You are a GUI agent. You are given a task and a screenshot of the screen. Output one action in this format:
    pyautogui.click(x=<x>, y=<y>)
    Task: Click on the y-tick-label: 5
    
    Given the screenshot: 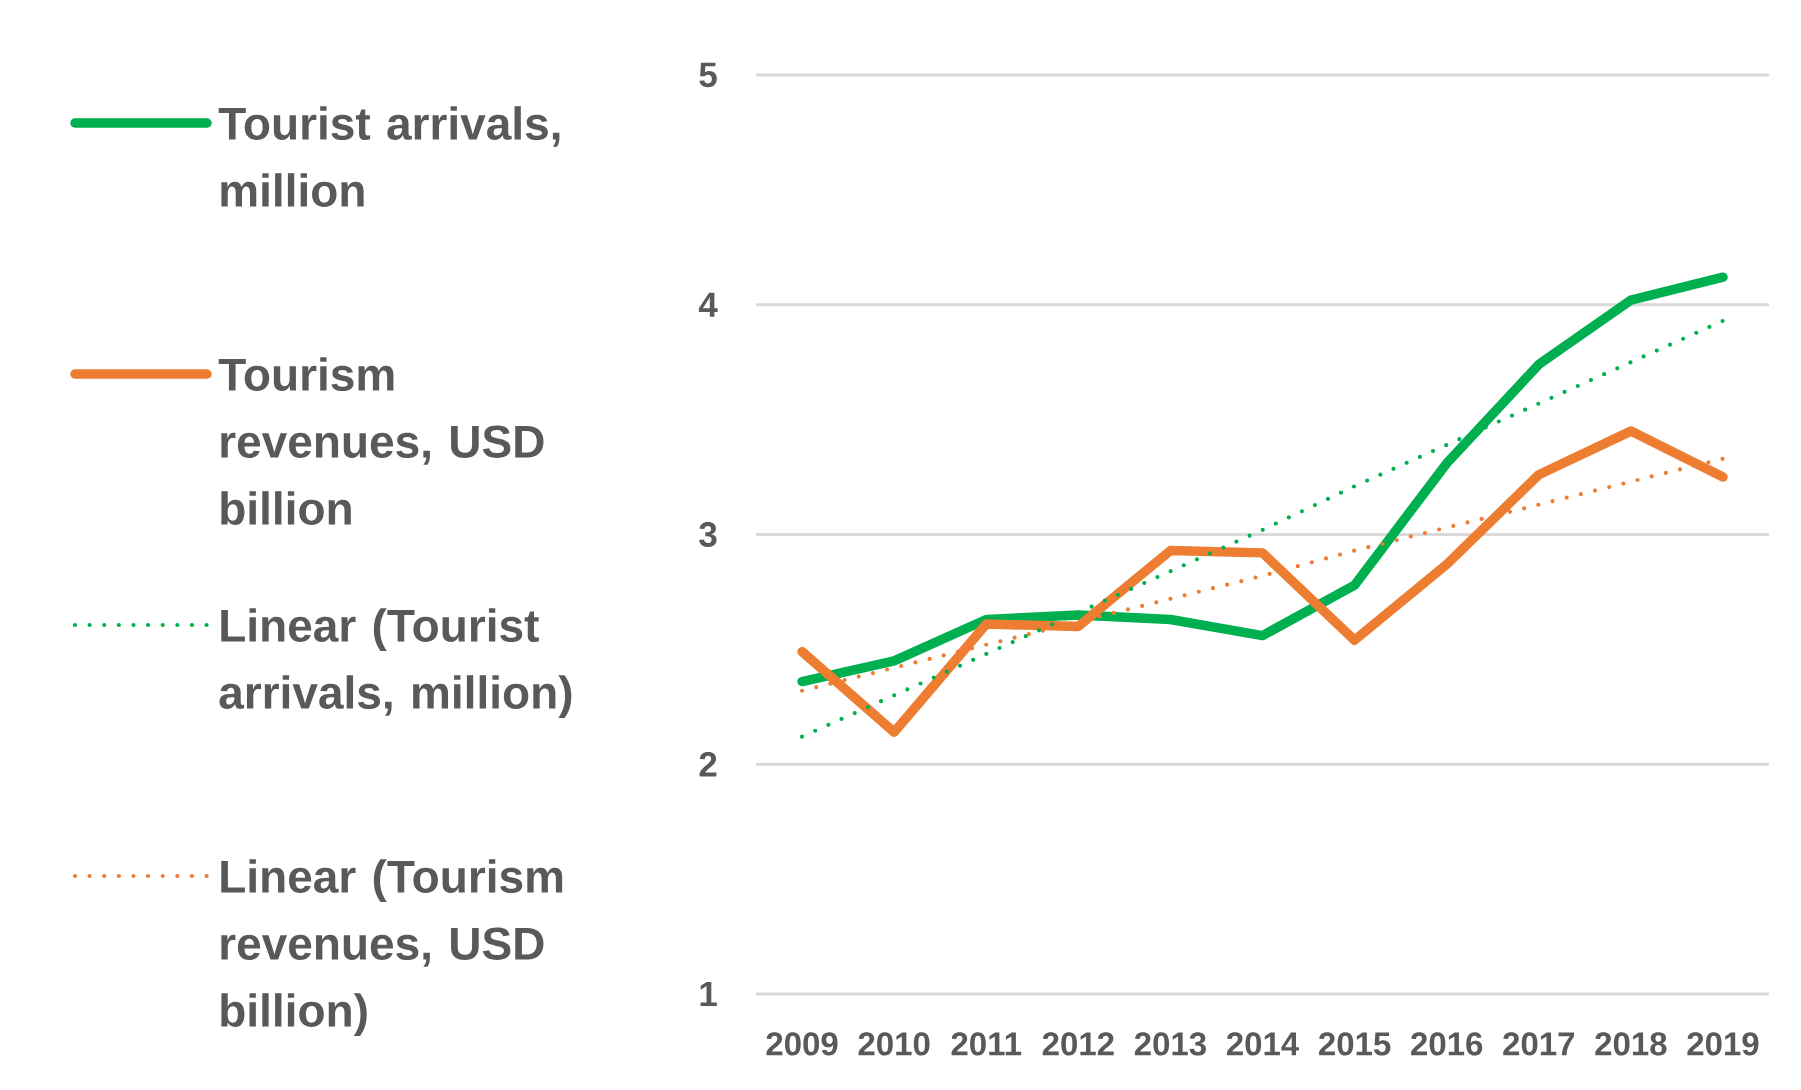 What is the action you would take?
    pyautogui.click(x=708, y=75)
    